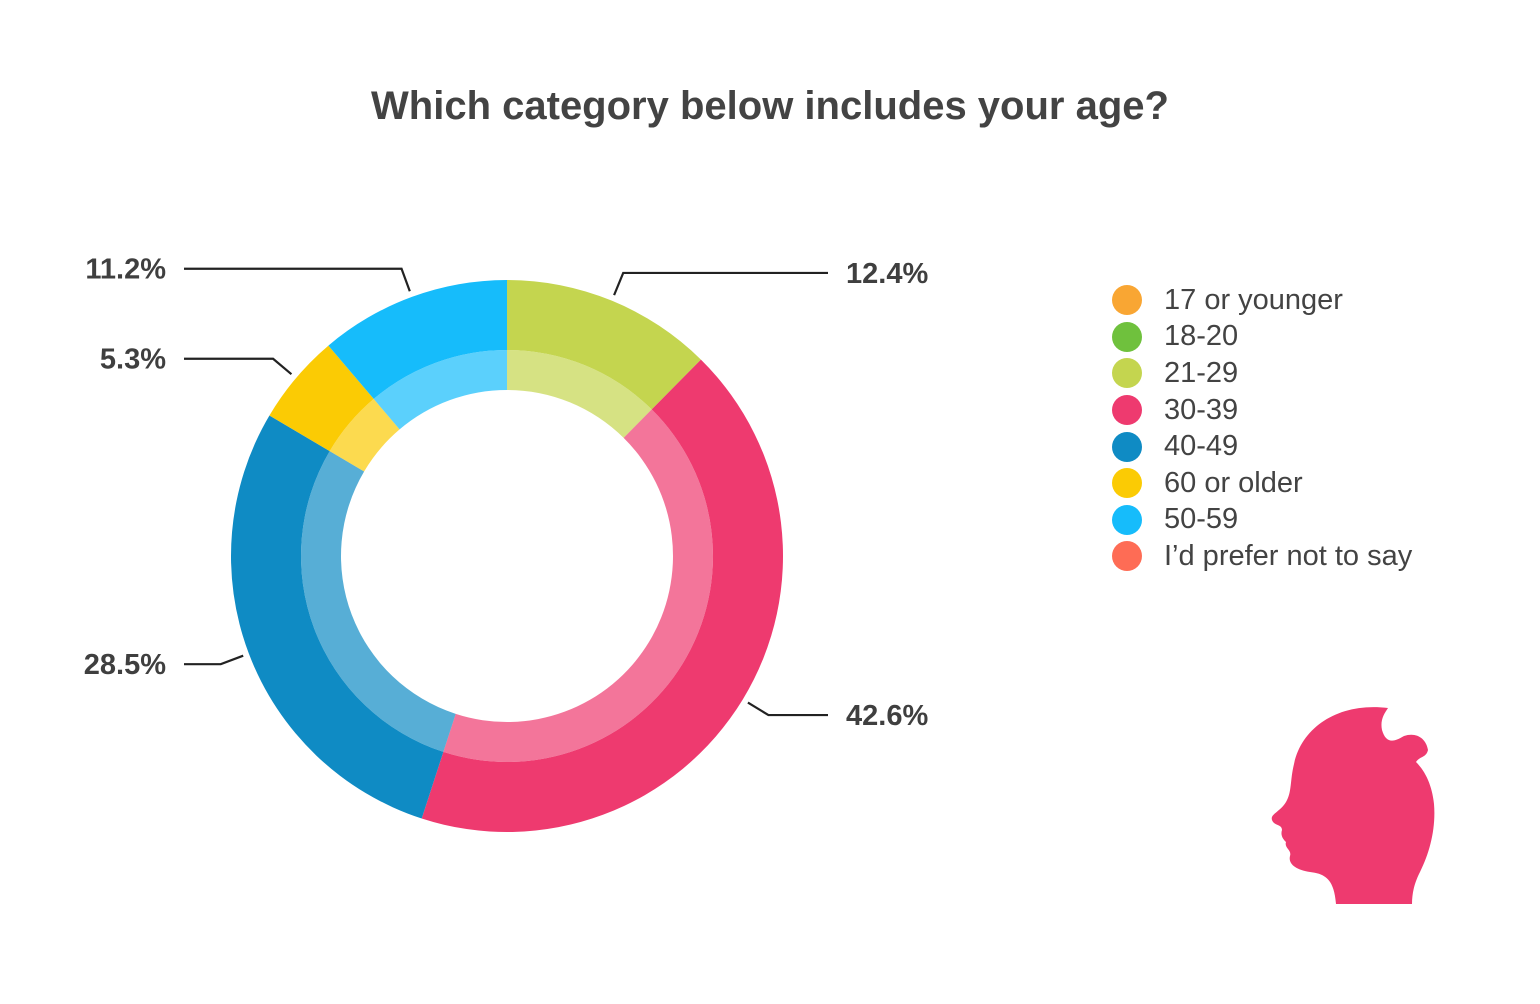 Image resolution: width=1540 pixels, height=1004 pixels. I want to click on legend-item-30-39: 30-39, so click(1262, 410).